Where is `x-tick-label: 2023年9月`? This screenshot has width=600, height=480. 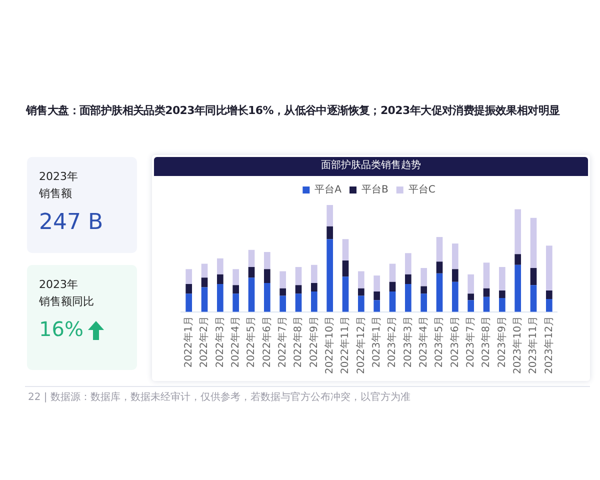
x-tick-label: 2023年9月 is located at coordinates (502, 342).